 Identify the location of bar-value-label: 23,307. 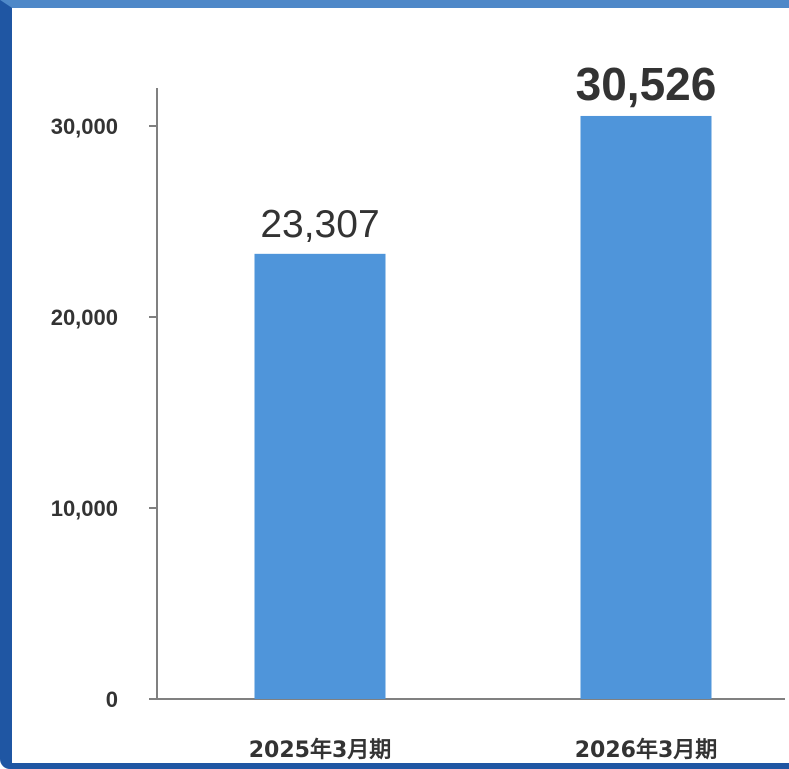
(319, 224).